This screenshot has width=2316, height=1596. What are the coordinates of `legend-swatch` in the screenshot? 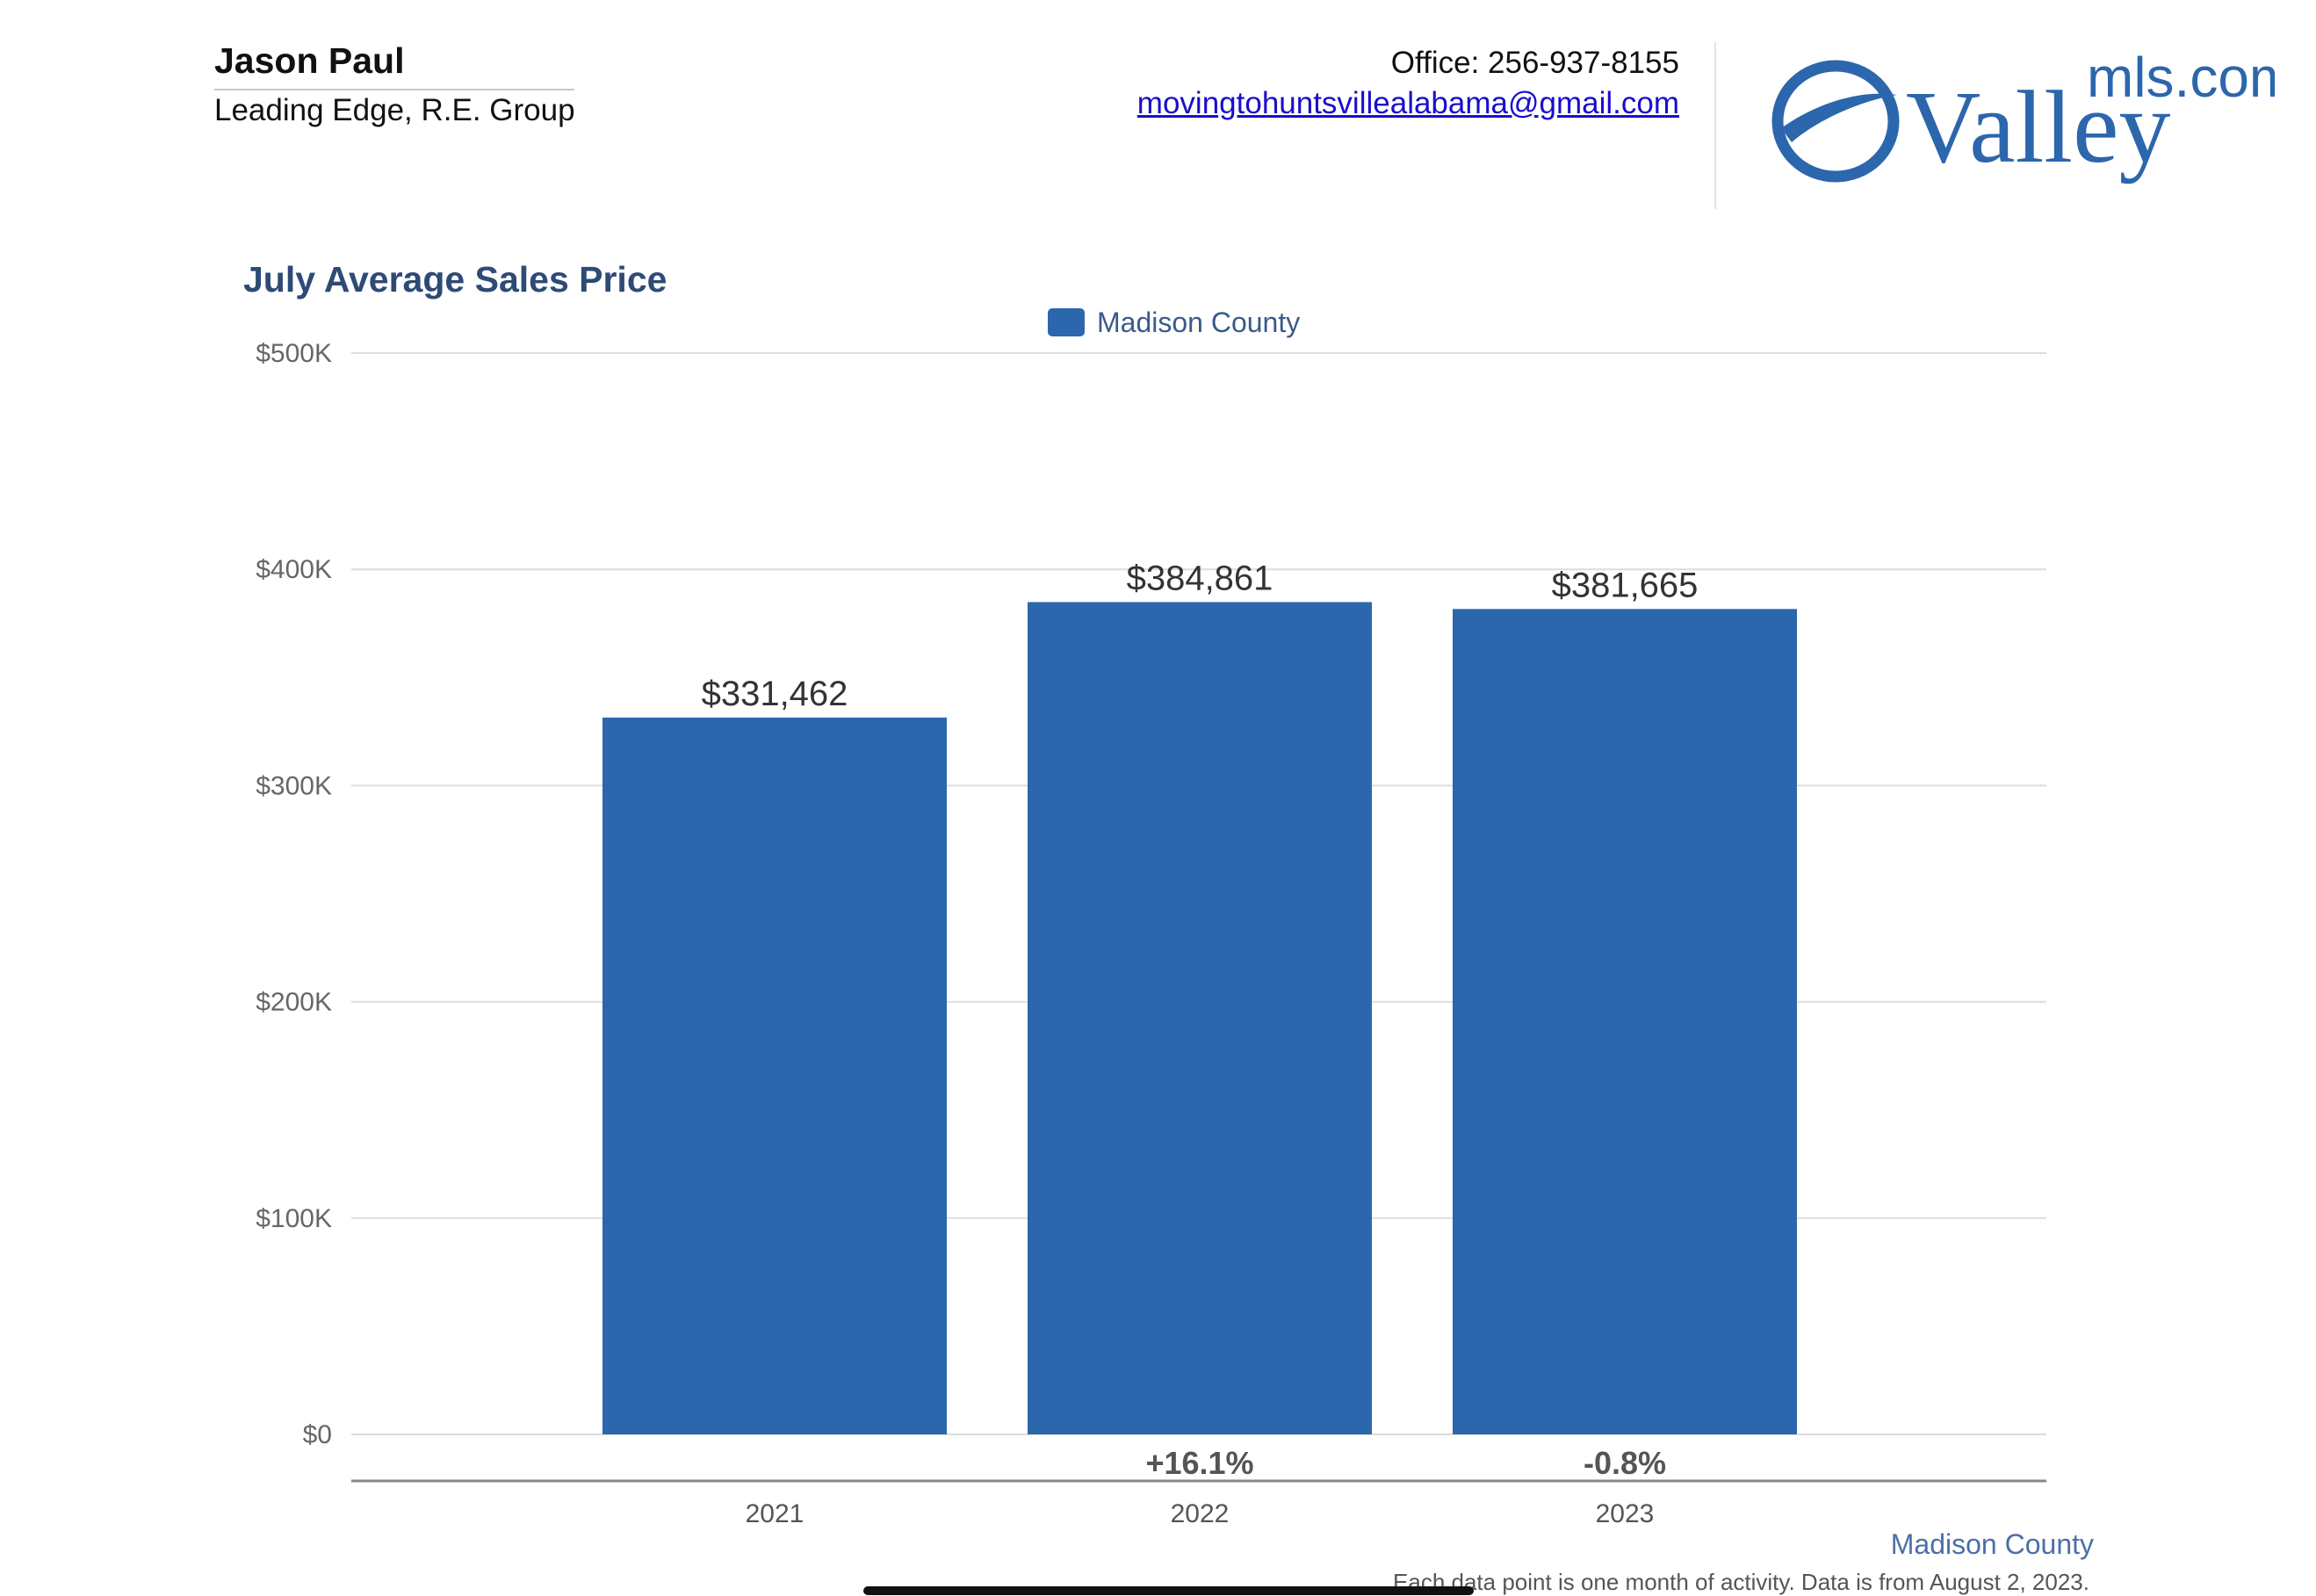 It's located at (1066, 322).